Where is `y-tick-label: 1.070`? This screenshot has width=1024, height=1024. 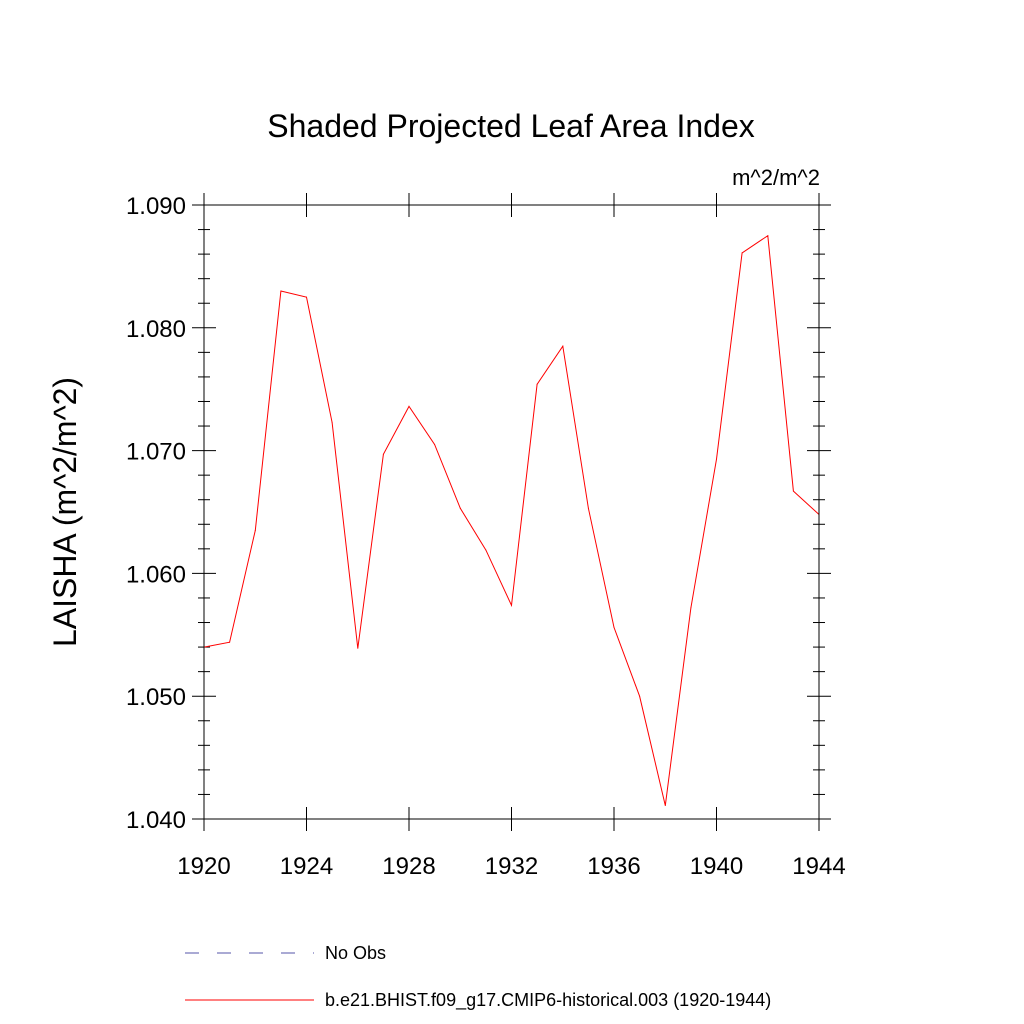
y-tick-label: 1.070 is located at coordinates (156, 452).